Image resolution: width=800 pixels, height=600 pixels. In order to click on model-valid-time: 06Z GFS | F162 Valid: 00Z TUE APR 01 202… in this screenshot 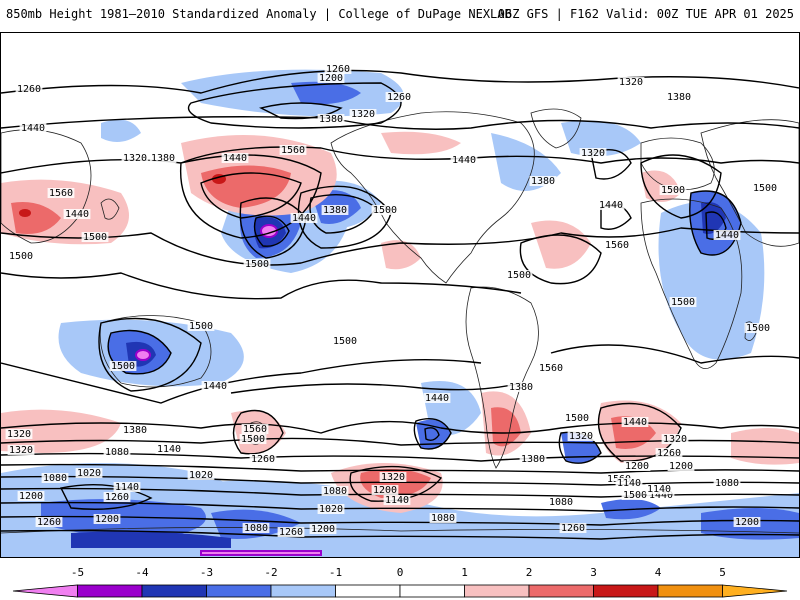, I will do `click(645, 14)`.